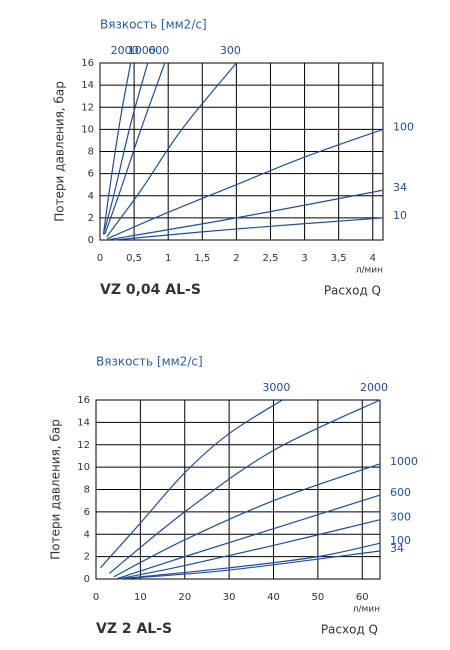 This screenshot has width=450, height=650. What do you see at coordinates (168, 258) in the screenshot?
I see `x-tick-label: 1` at bounding box center [168, 258].